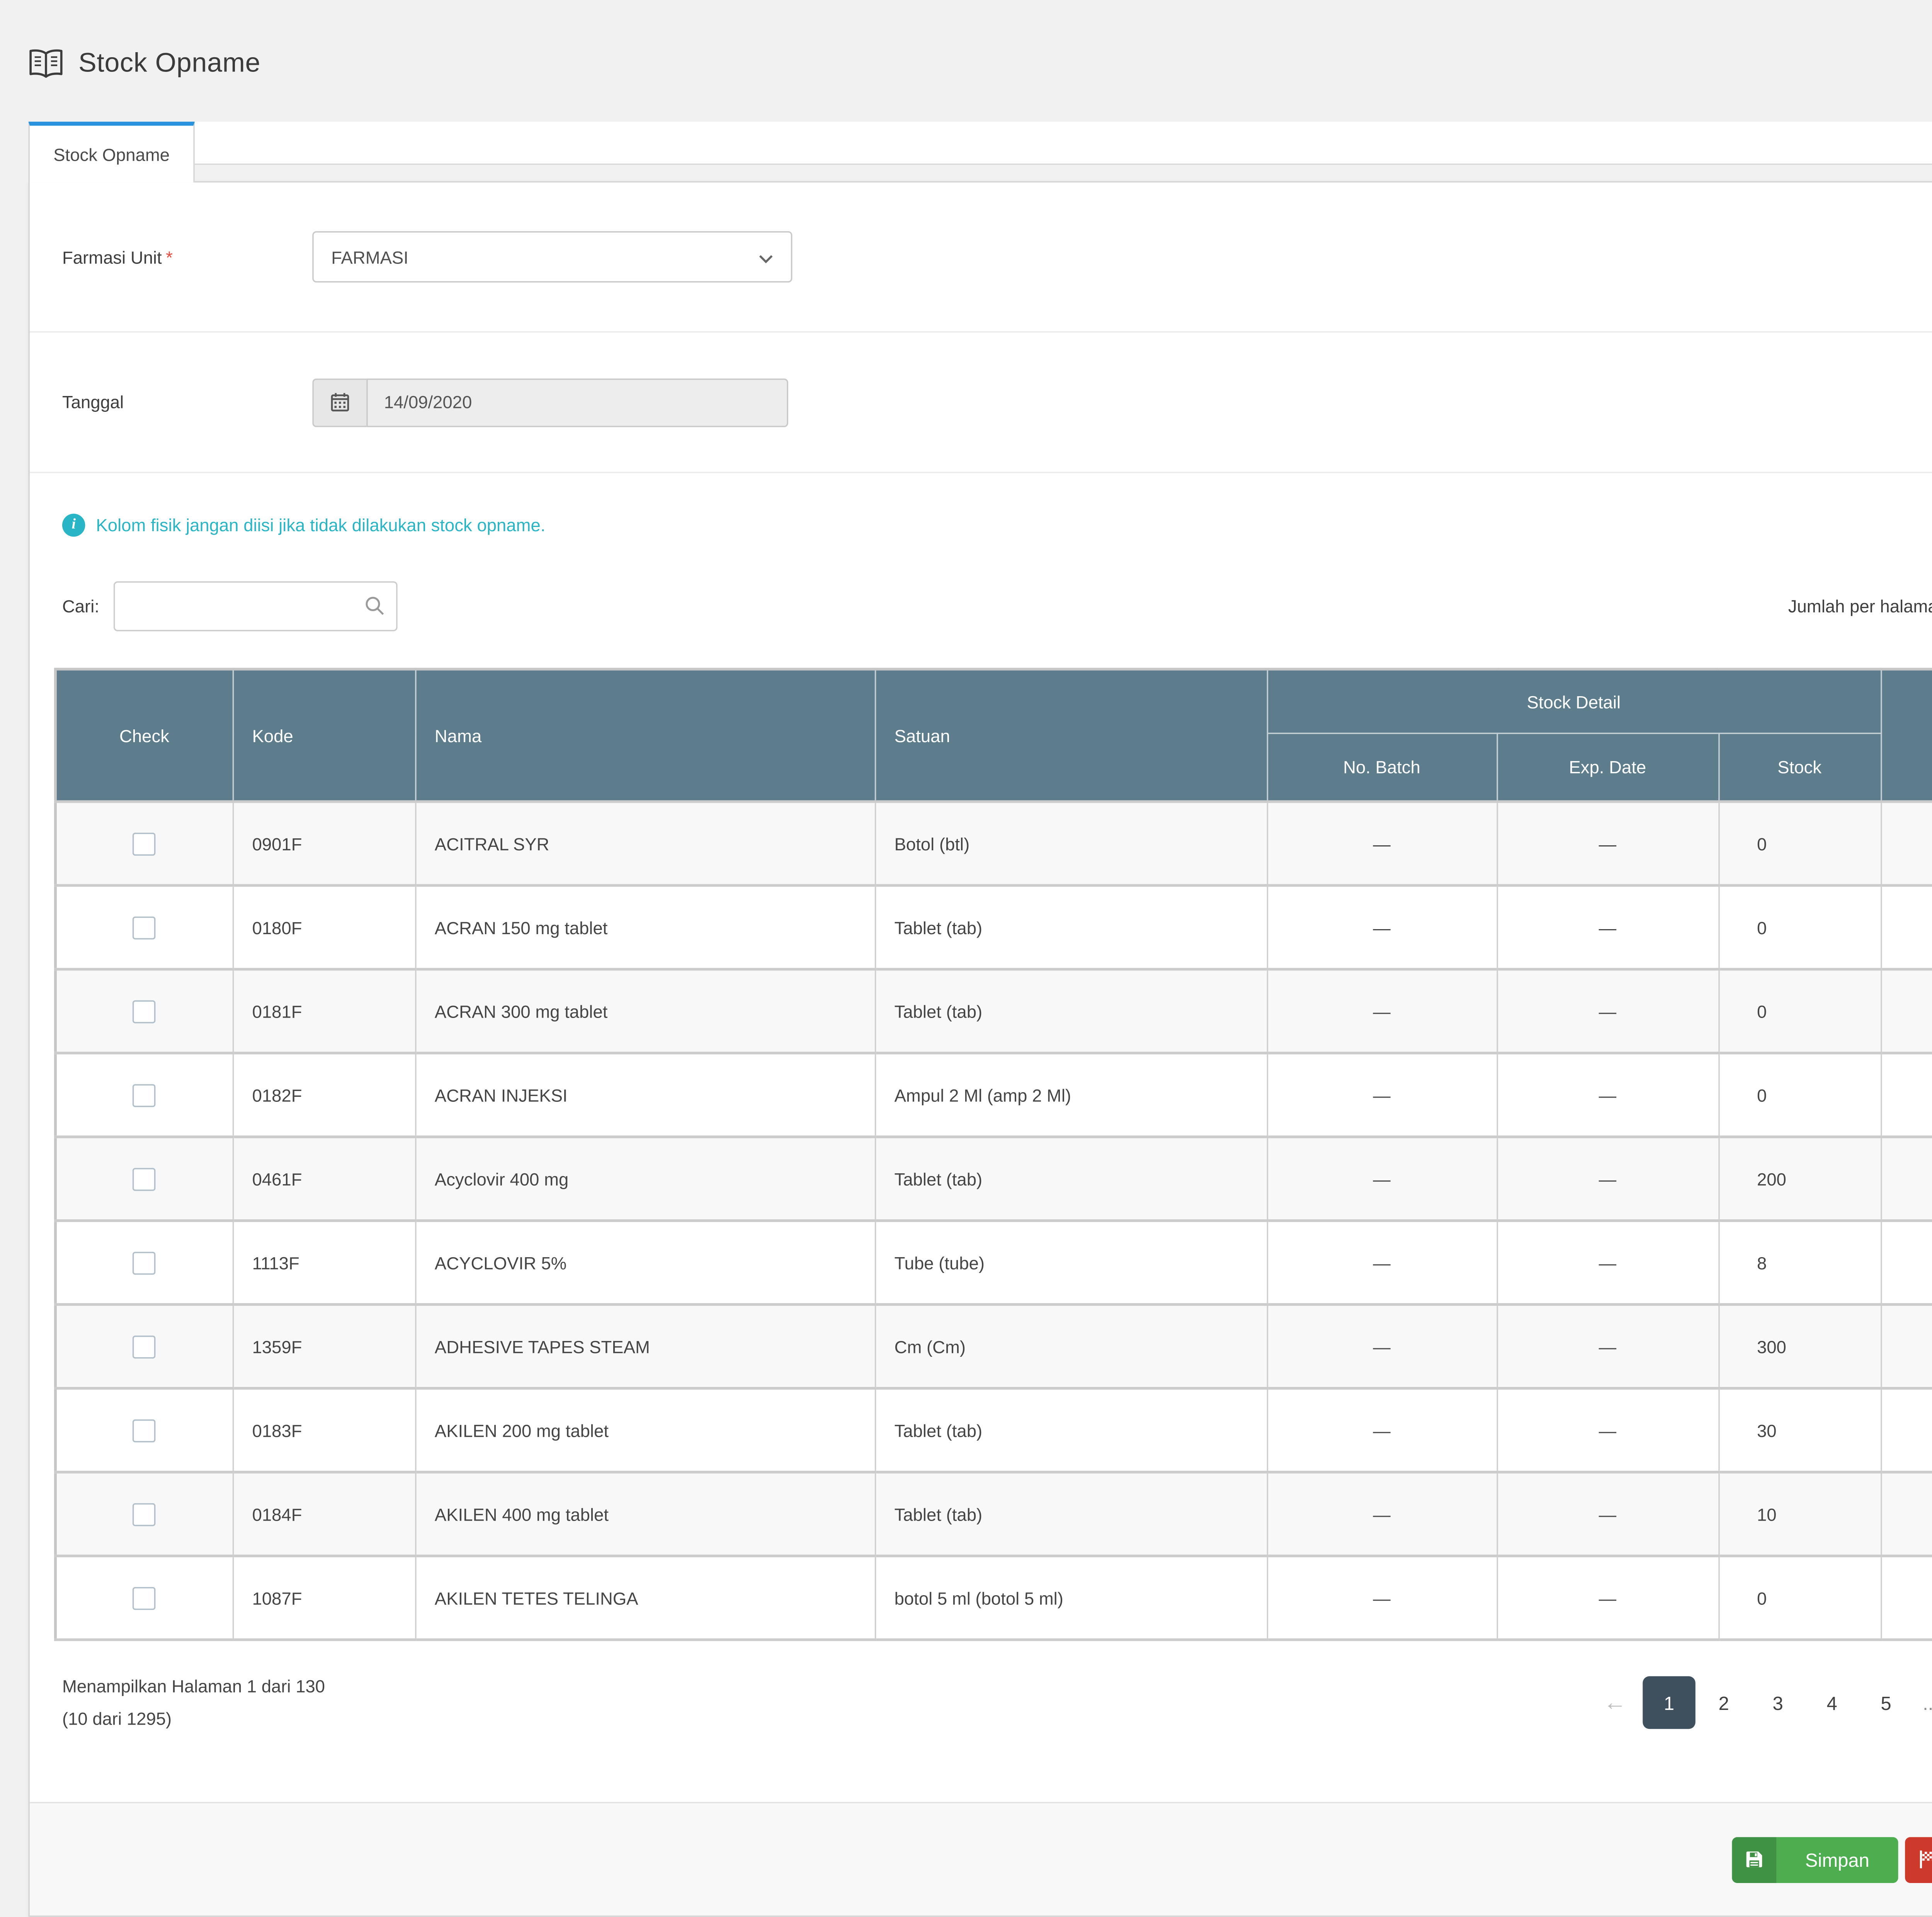 This screenshot has height=1917, width=1932. I want to click on cell-kode: 0183F, so click(324, 1430).